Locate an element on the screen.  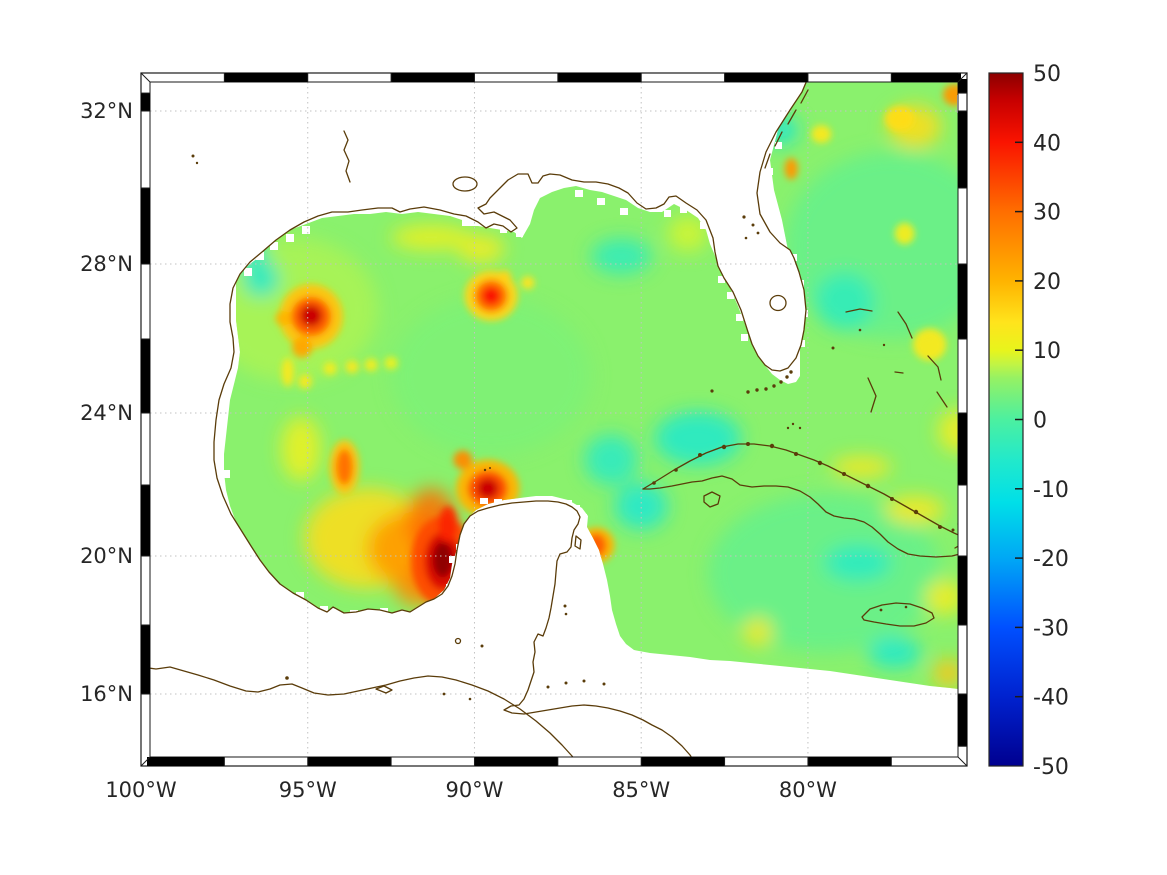
colorbar-tick-label: 10 is located at coordinates (1047, 351).